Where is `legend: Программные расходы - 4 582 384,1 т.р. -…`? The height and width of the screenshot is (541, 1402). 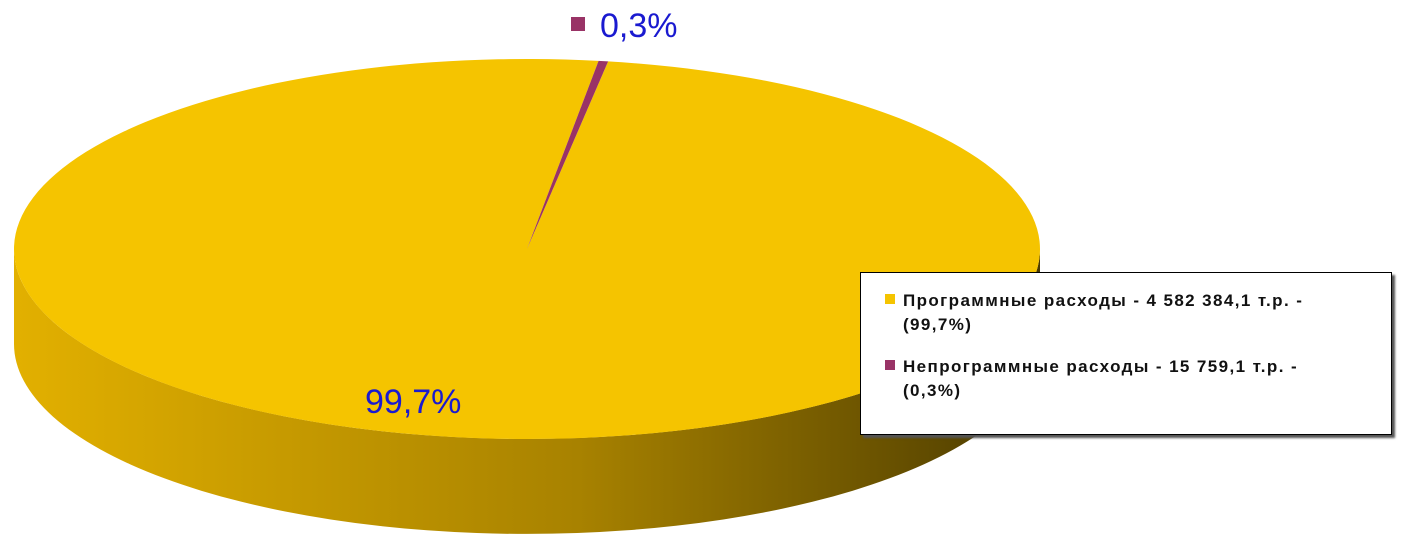
legend: Программные расходы - 4 582 384,1 т.р. -… is located at coordinates (1126, 353).